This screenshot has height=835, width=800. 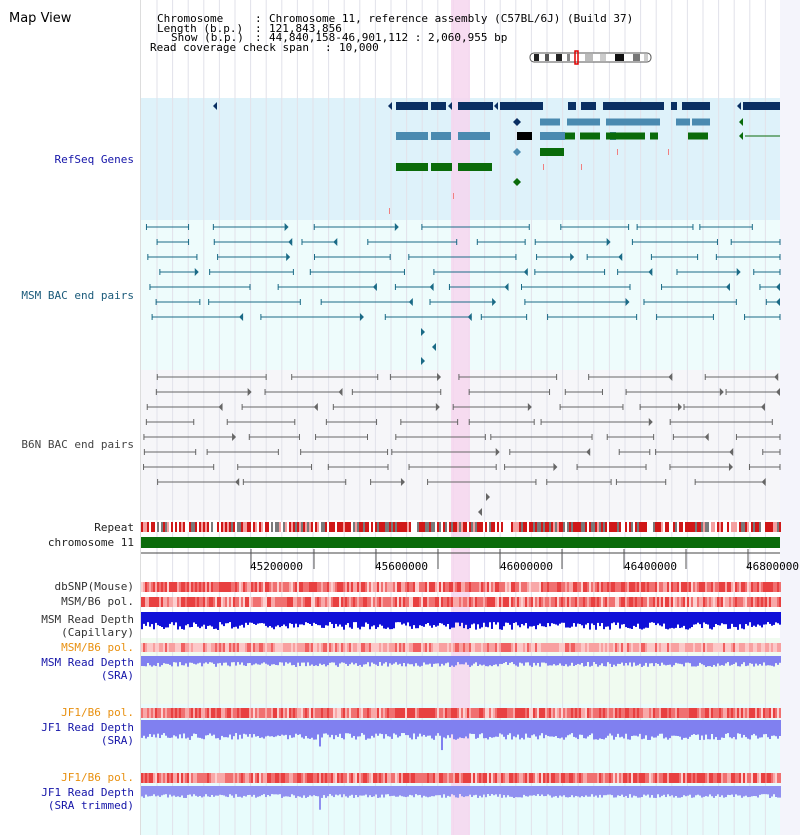 I want to click on track-label-b6n-bac: B6N BAC end pairs, so click(x=77, y=444).